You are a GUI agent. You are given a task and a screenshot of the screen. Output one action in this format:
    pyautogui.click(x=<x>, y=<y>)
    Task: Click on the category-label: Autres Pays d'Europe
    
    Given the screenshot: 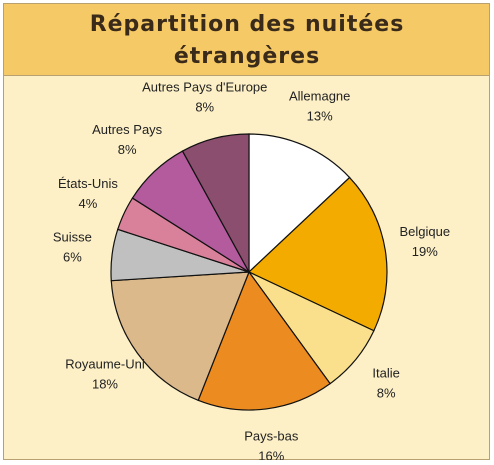 What is the action you would take?
    pyautogui.click(x=204, y=87)
    